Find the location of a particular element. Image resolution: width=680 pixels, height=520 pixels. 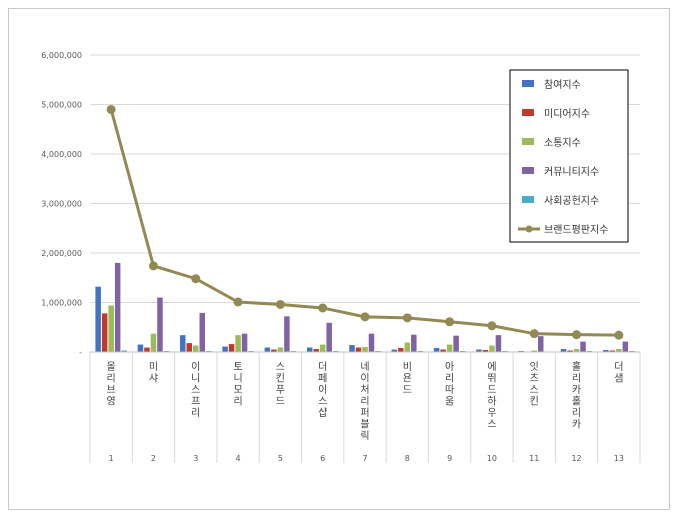

category-index: 9 is located at coordinates (449, 458).